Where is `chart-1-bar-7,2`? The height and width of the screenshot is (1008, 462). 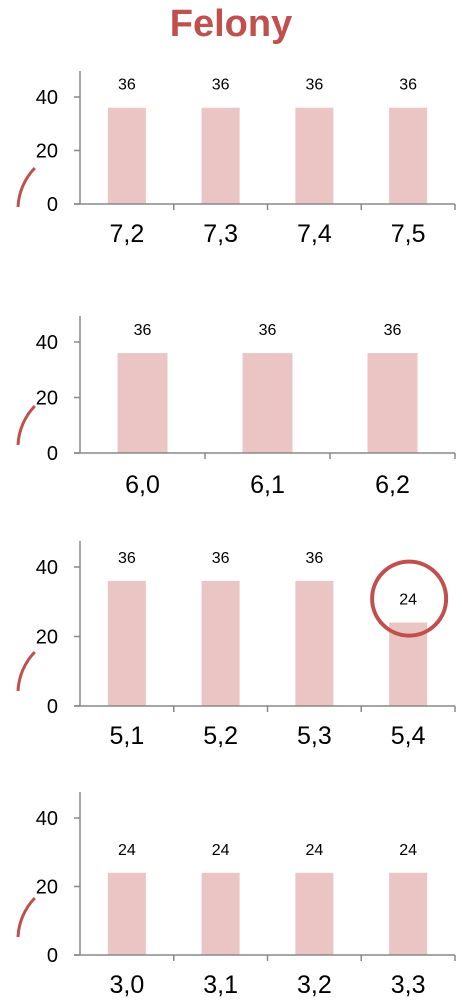
chart-1-bar-7,2 is located at coordinates (126, 155).